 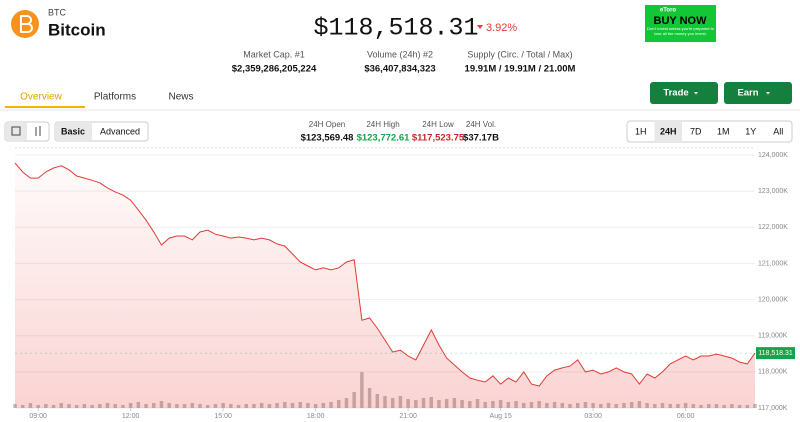 I want to click on range-button: 7D, so click(x=696, y=131).